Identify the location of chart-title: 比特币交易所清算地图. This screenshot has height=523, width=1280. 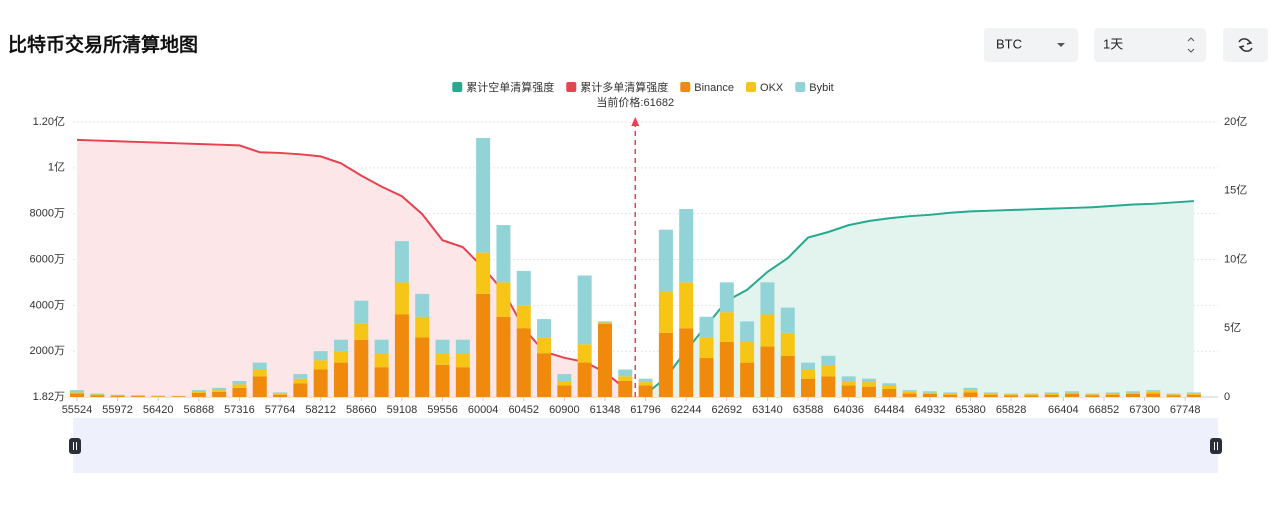
(103, 44).